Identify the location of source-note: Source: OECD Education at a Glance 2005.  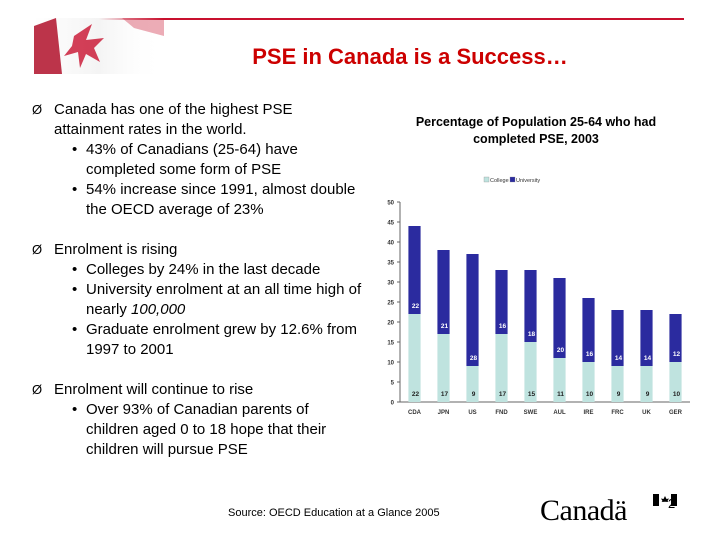
(334, 513).